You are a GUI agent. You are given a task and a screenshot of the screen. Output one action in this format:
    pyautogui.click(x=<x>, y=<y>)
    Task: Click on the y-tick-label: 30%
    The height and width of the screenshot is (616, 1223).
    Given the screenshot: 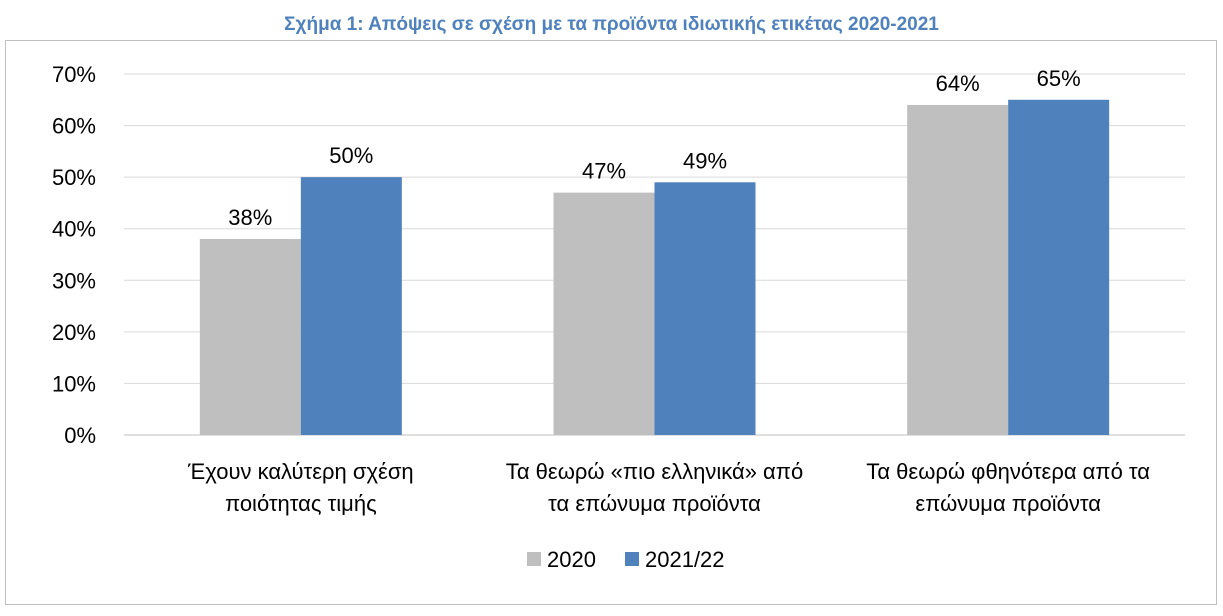 What is the action you would take?
    pyautogui.click(x=74, y=280)
    